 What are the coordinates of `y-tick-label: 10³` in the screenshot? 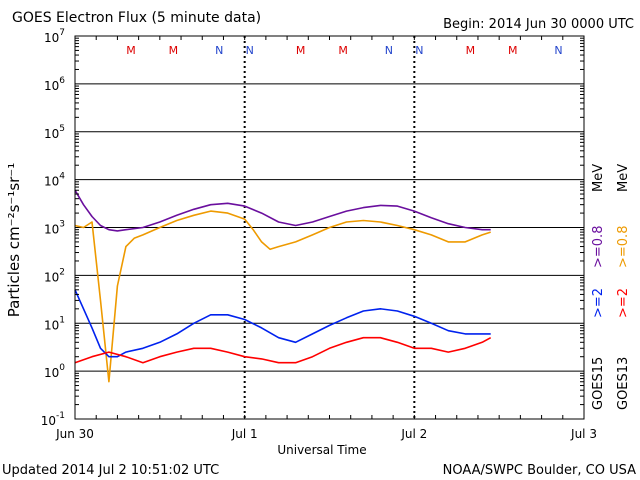 It's located at (54, 228).